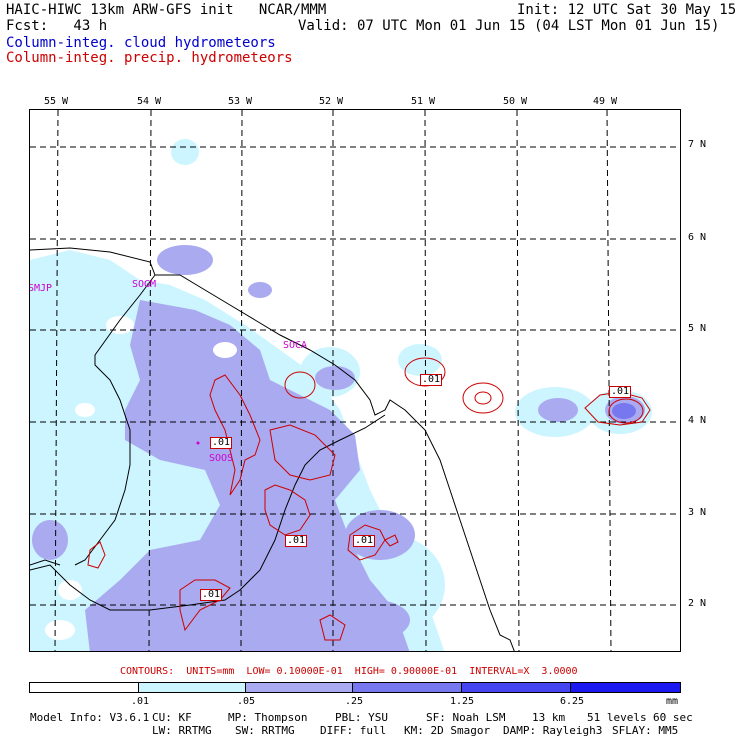 This screenshot has height=740, width=740. Describe the element at coordinates (221, 458) in the screenshot. I see `station-soos: SOOS` at that location.